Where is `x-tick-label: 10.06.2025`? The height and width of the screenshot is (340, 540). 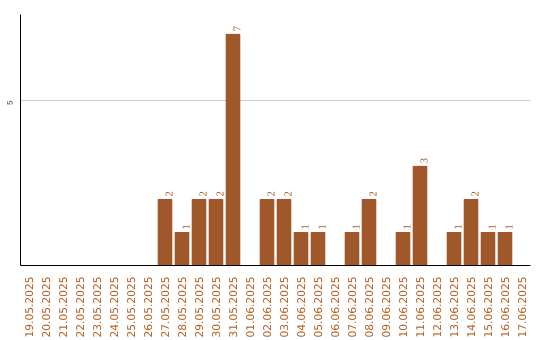
x-tick-label: 10.06.2025 is located at coordinates (403, 307).